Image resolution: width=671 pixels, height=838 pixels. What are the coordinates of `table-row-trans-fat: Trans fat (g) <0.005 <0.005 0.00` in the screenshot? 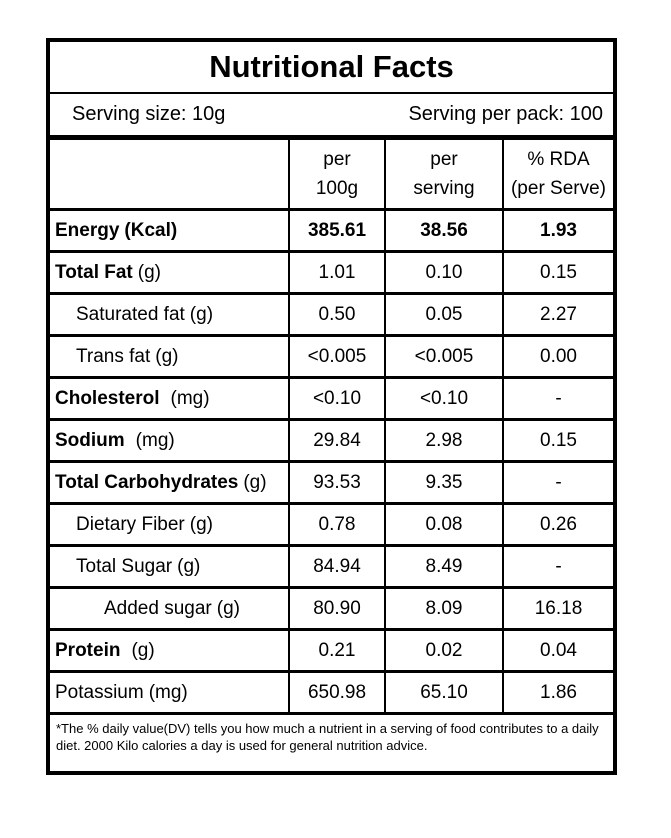 It's located at (331, 358).